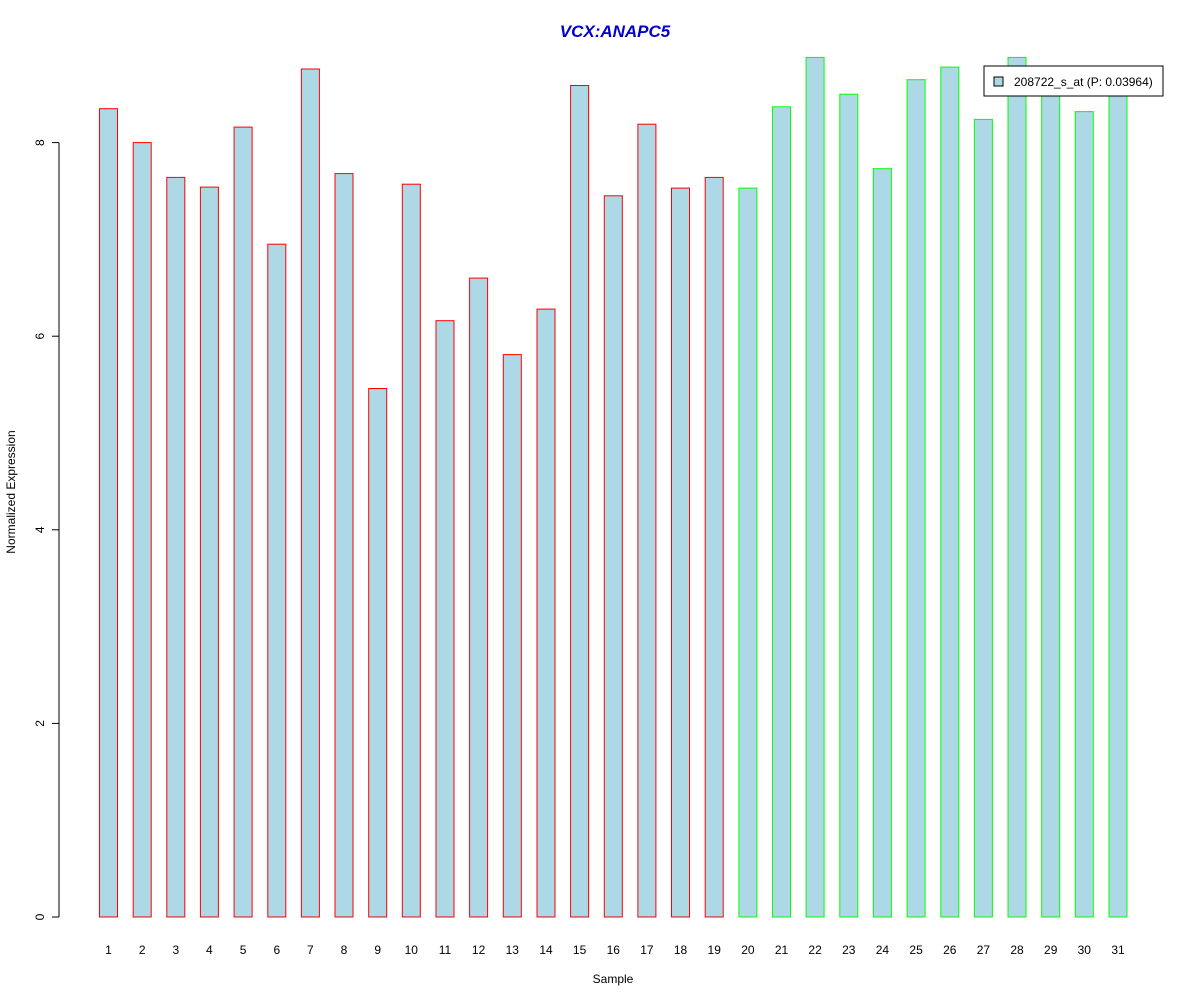  Describe the element at coordinates (377, 950) in the screenshot. I see `x-tick-label: 9` at that location.